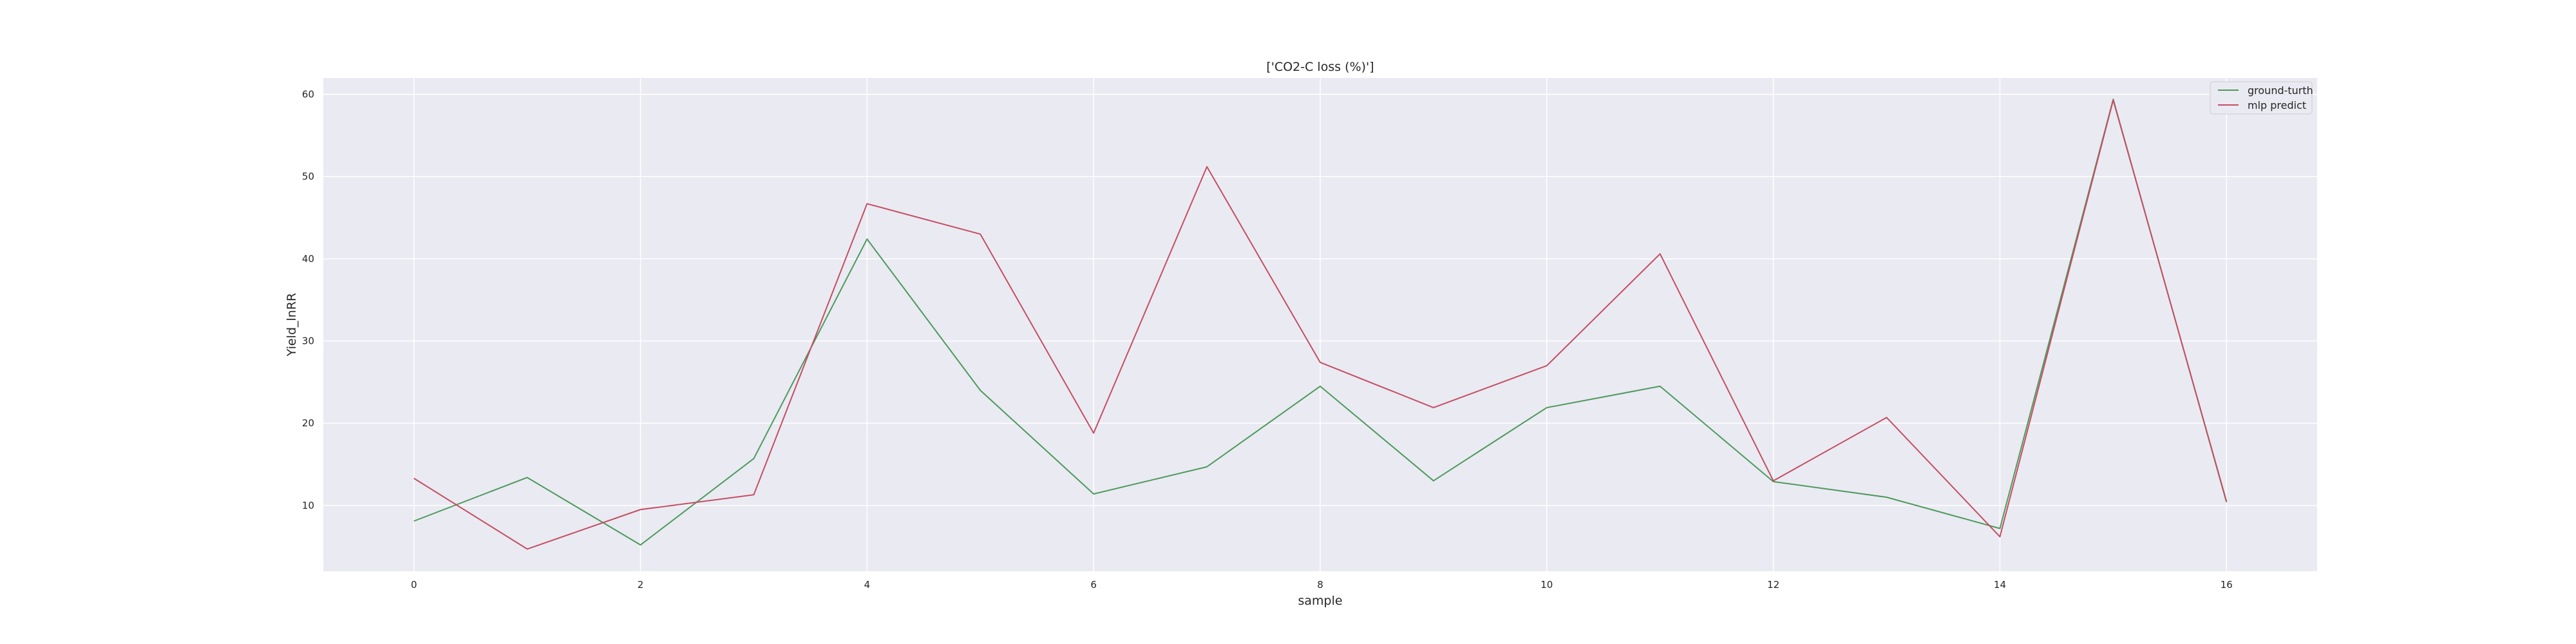 The width and height of the screenshot is (2576, 644). I want to click on y-tick-label: 20, so click(308, 423).